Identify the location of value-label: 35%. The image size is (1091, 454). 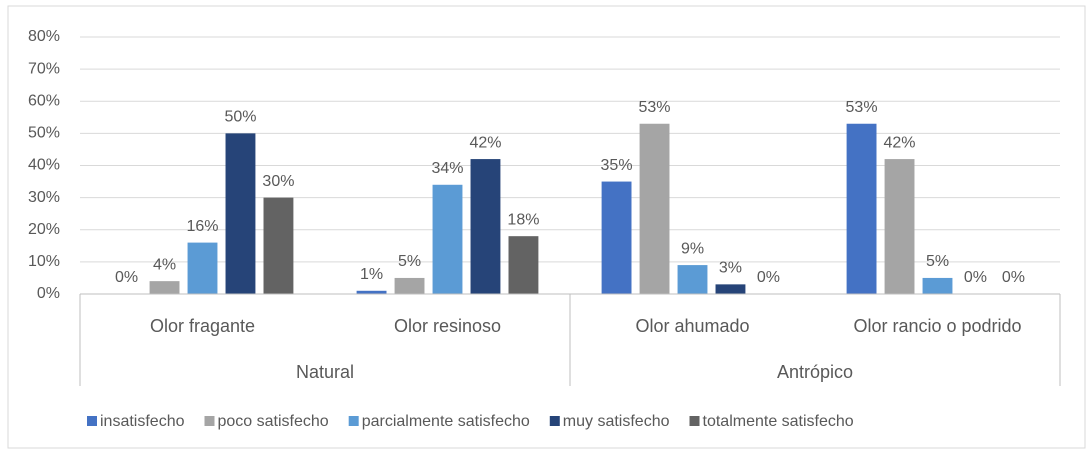
(617, 165).